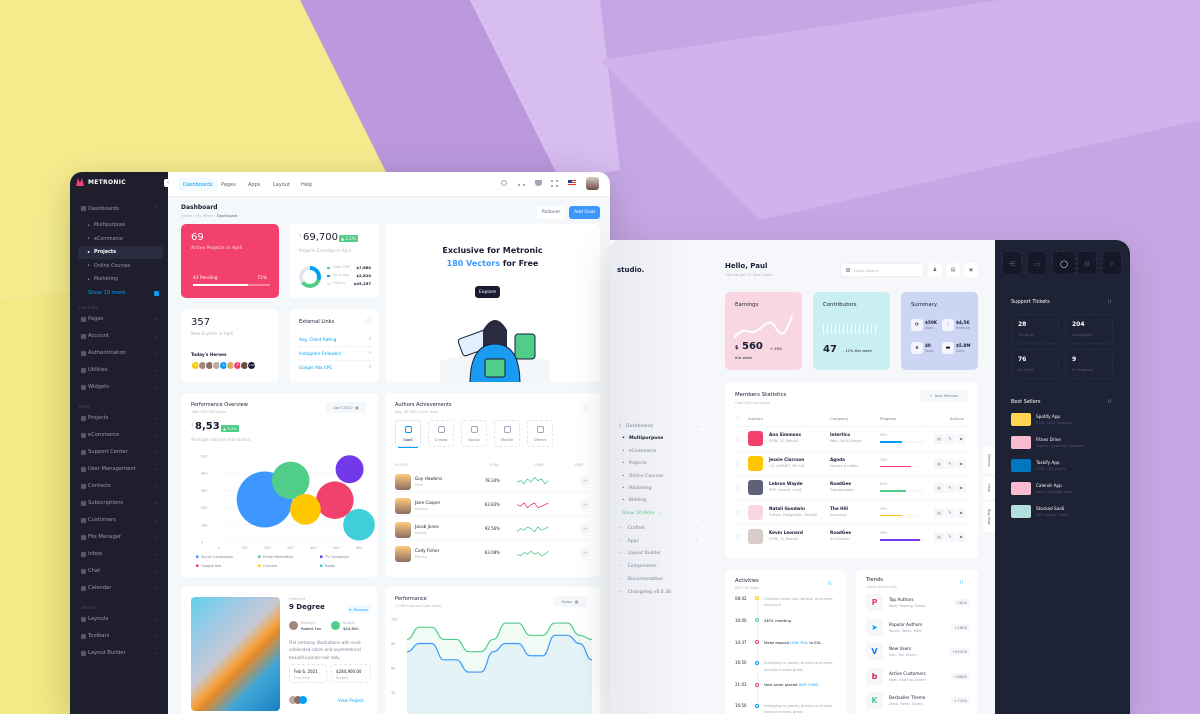  I want to click on sidebar-item-inbox: Inbox ⌄, so click(120, 554).